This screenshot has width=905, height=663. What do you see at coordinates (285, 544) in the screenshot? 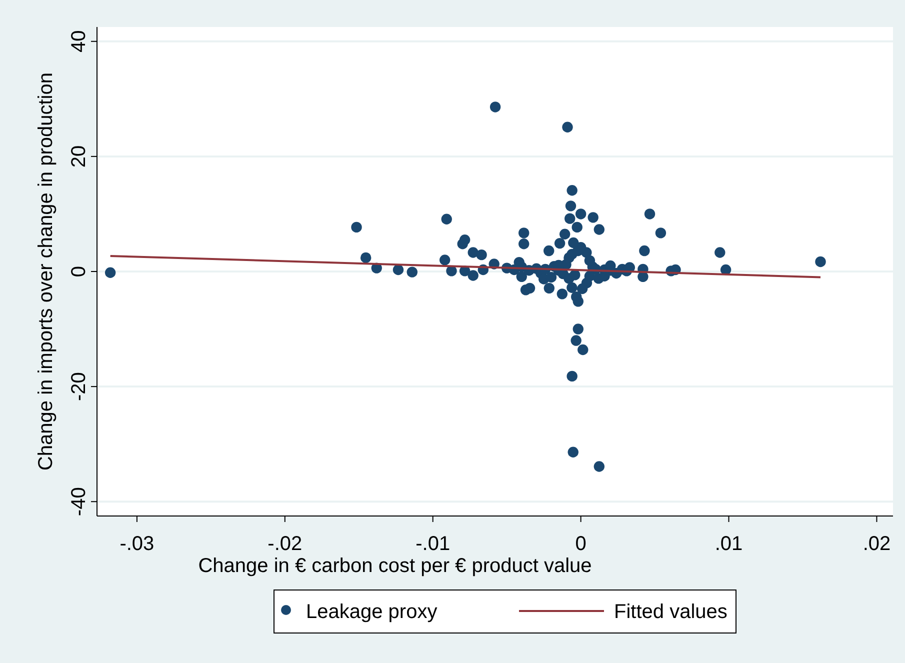
I see `x-tick-label: -.02` at bounding box center [285, 544].